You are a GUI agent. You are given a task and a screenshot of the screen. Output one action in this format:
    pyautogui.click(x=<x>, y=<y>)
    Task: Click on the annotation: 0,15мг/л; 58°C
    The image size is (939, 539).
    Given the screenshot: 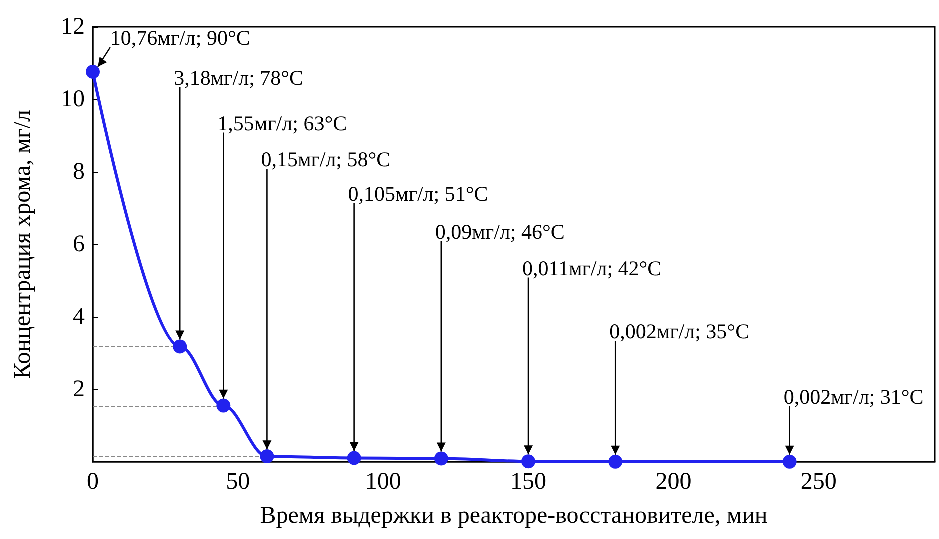 What is the action you would take?
    pyautogui.click(x=326, y=160)
    